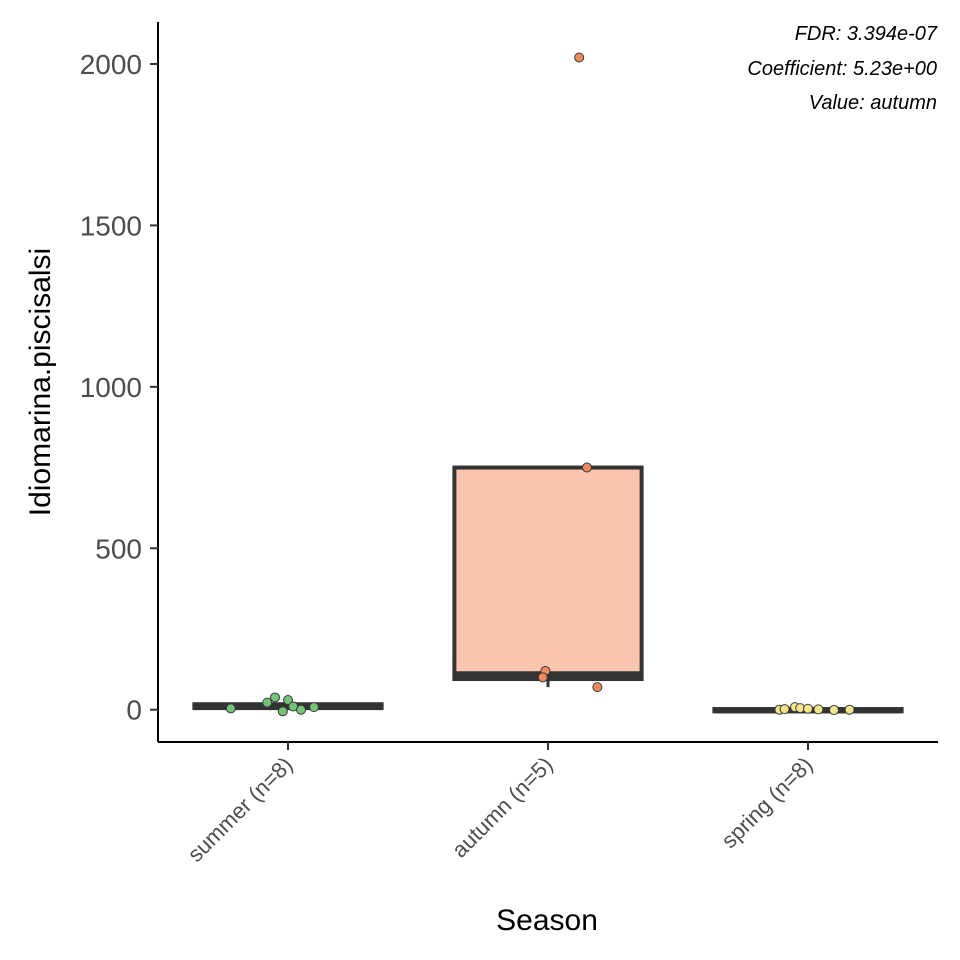 The height and width of the screenshot is (960, 960). Describe the element at coordinates (111, 225) in the screenshot. I see `y-tick-label: 1500` at that location.